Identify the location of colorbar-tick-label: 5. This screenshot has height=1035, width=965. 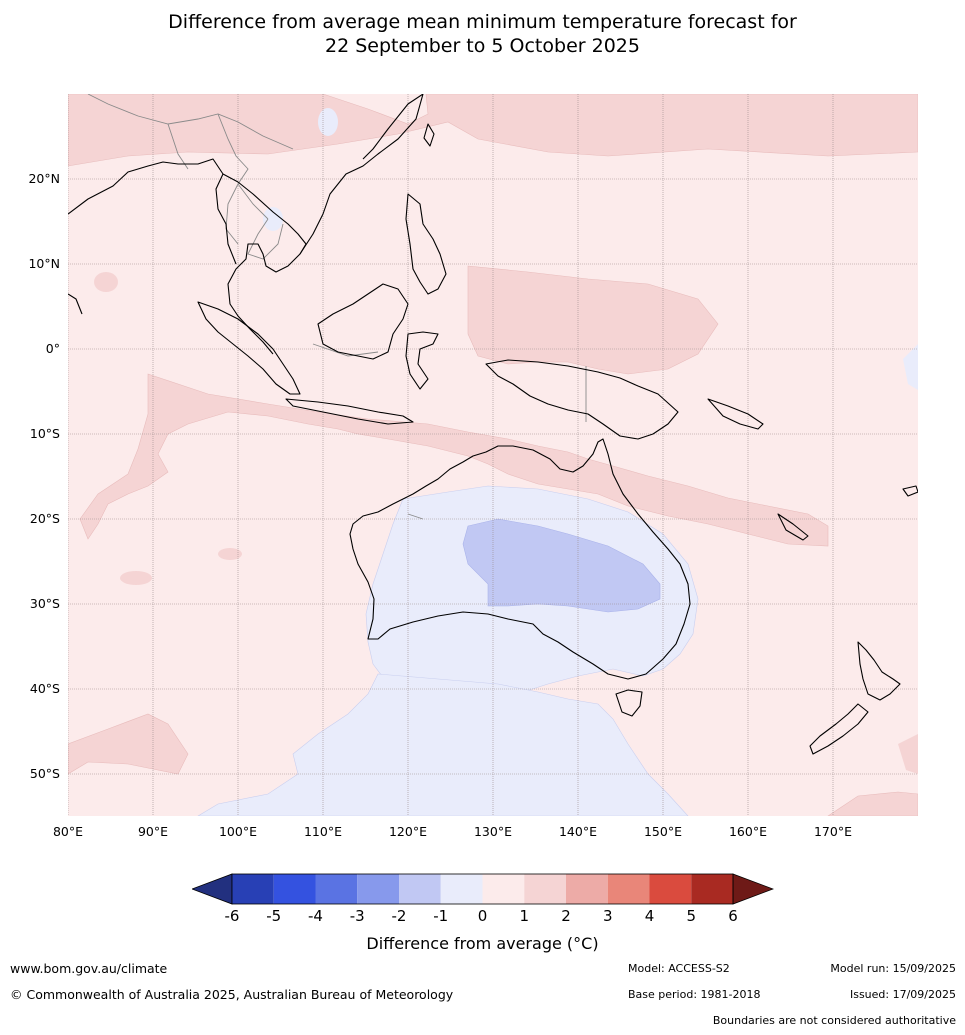
(691, 916).